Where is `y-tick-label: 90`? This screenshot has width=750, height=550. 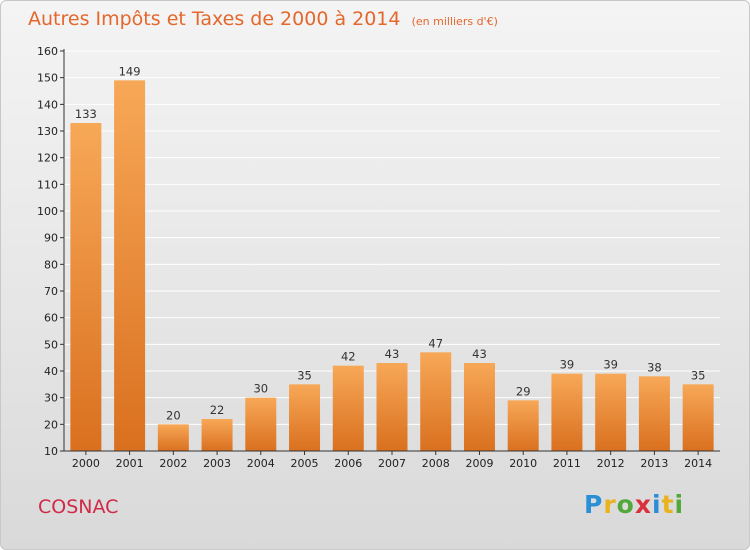 y-tick-label: 90 is located at coordinates (51, 238).